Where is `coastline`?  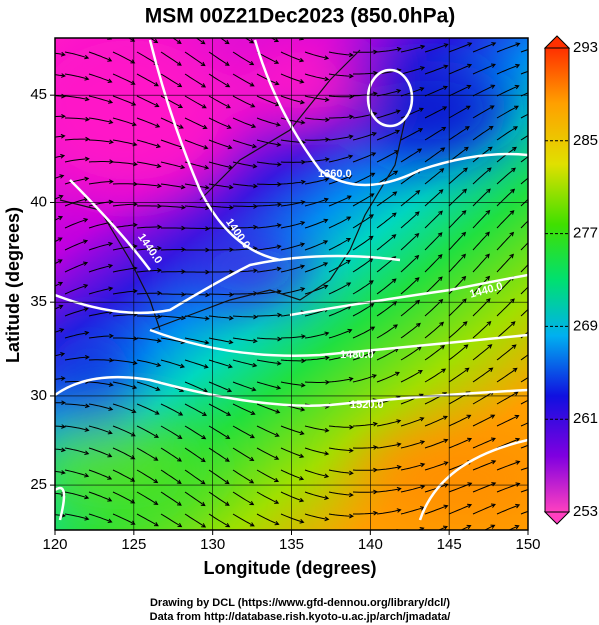 coastline is located at coordinates (110, 265).